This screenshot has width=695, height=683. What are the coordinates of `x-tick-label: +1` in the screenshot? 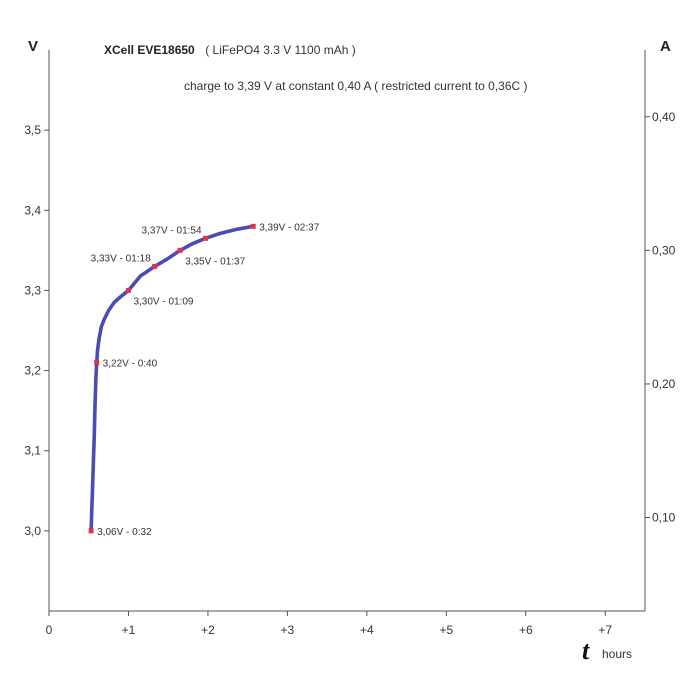 It's located at (129, 630).